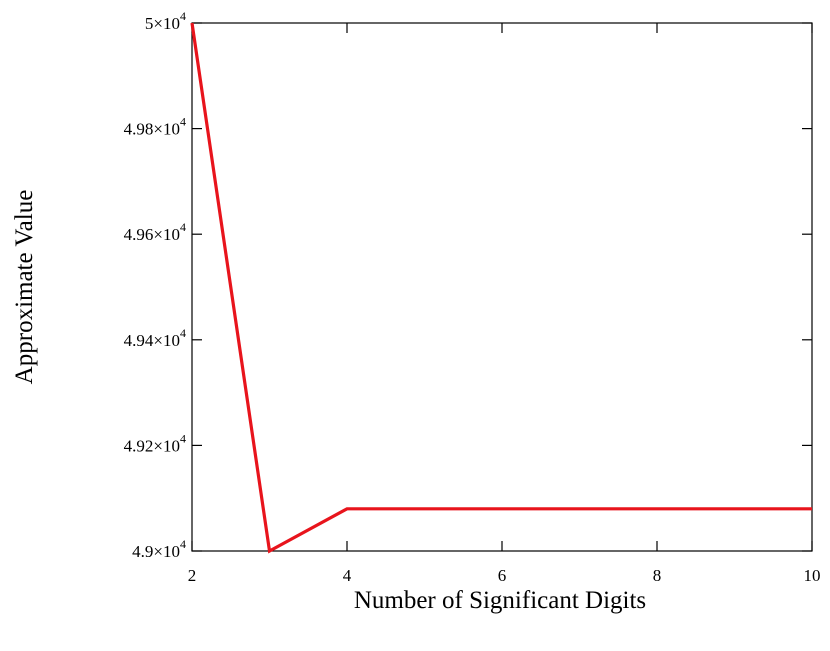  What do you see at coordinates (155, 338) in the screenshot?
I see `y-tick-label: 4.94×10⁴` at bounding box center [155, 338].